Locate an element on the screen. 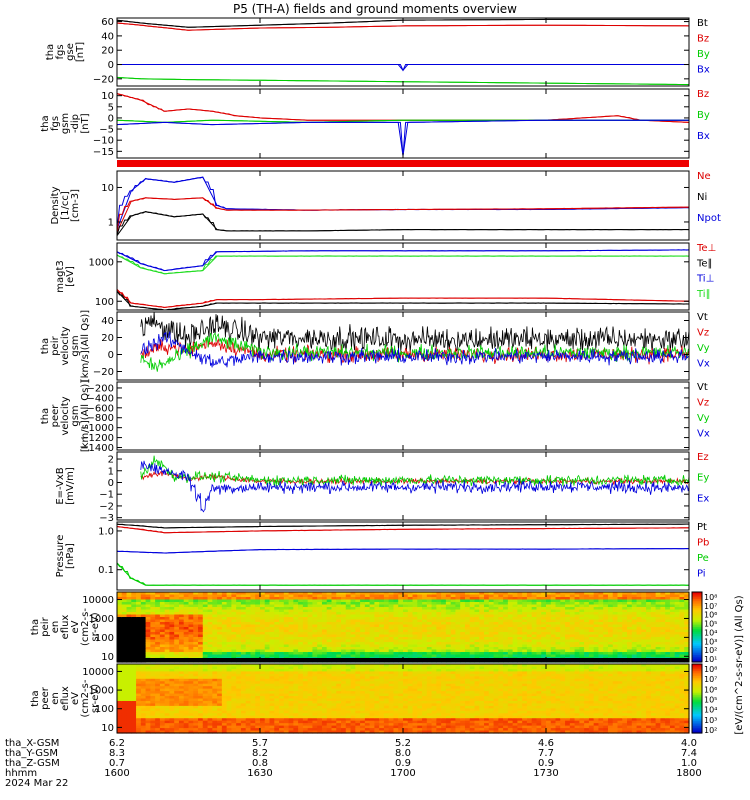 Image resolution: width=750 pixels, height=800 pixels. footer-label: tha_X-GSM is located at coordinates (32, 743).